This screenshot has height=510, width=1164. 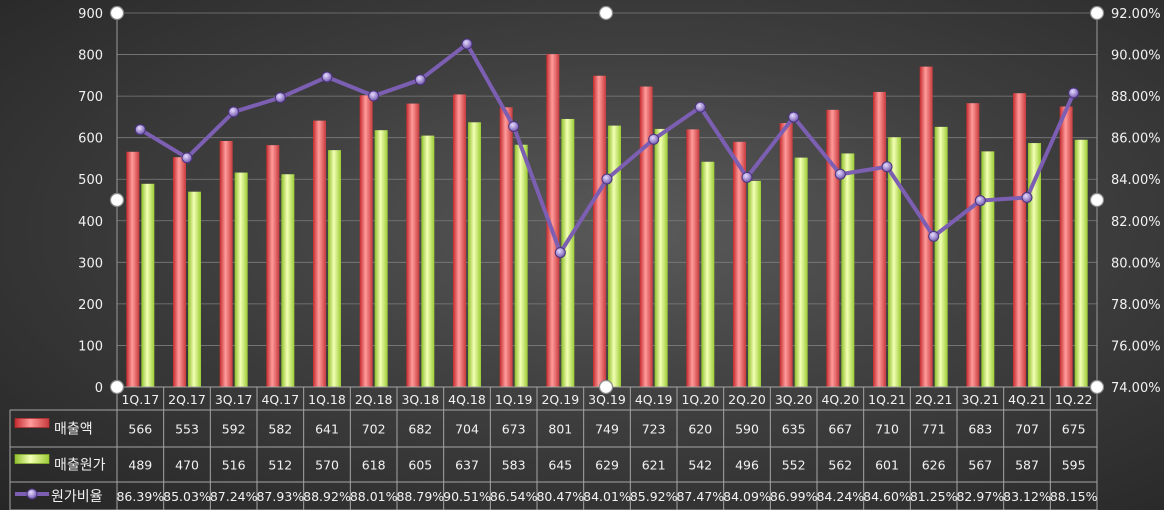 What do you see at coordinates (700, 429) in the screenshot?
I see `table-cell: 620` at bounding box center [700, 429].